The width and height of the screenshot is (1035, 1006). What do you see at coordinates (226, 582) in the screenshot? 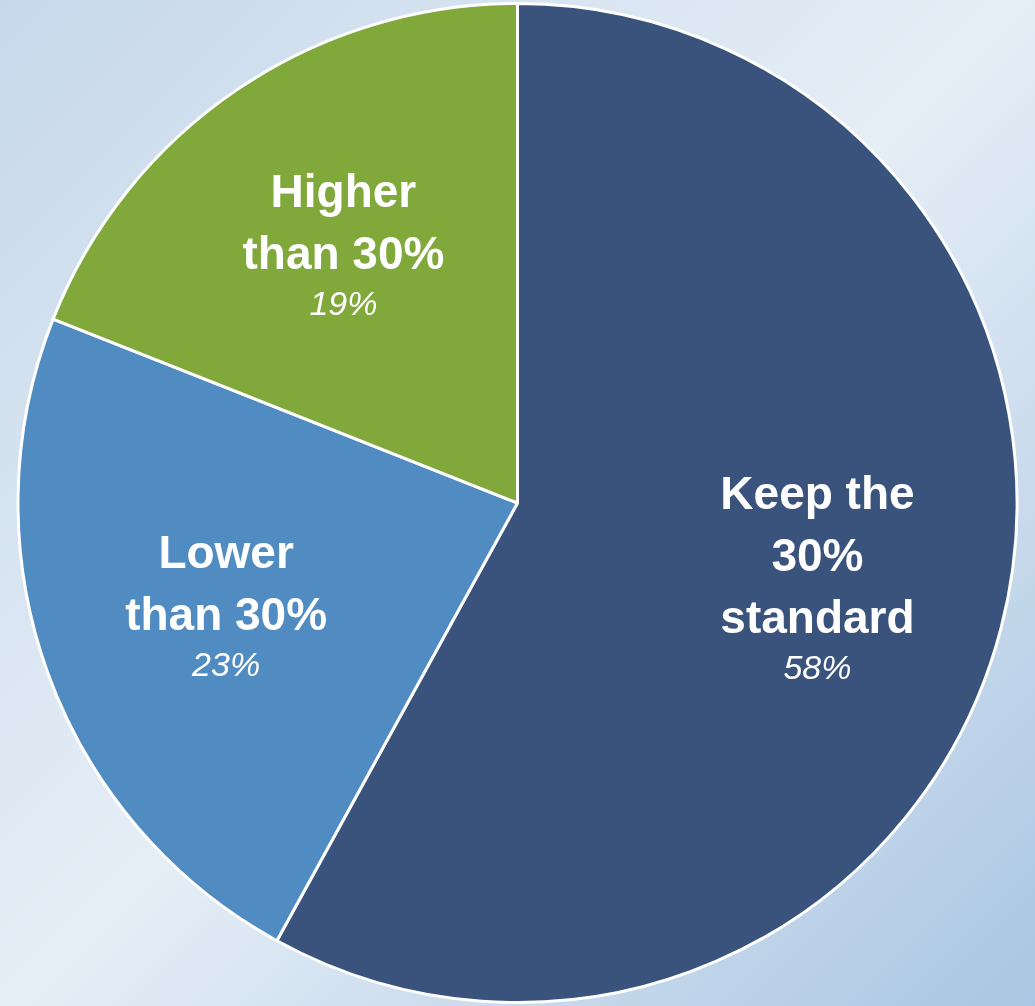
I see `slice-label: Lower than 30%` at bounding box center [226, 582].